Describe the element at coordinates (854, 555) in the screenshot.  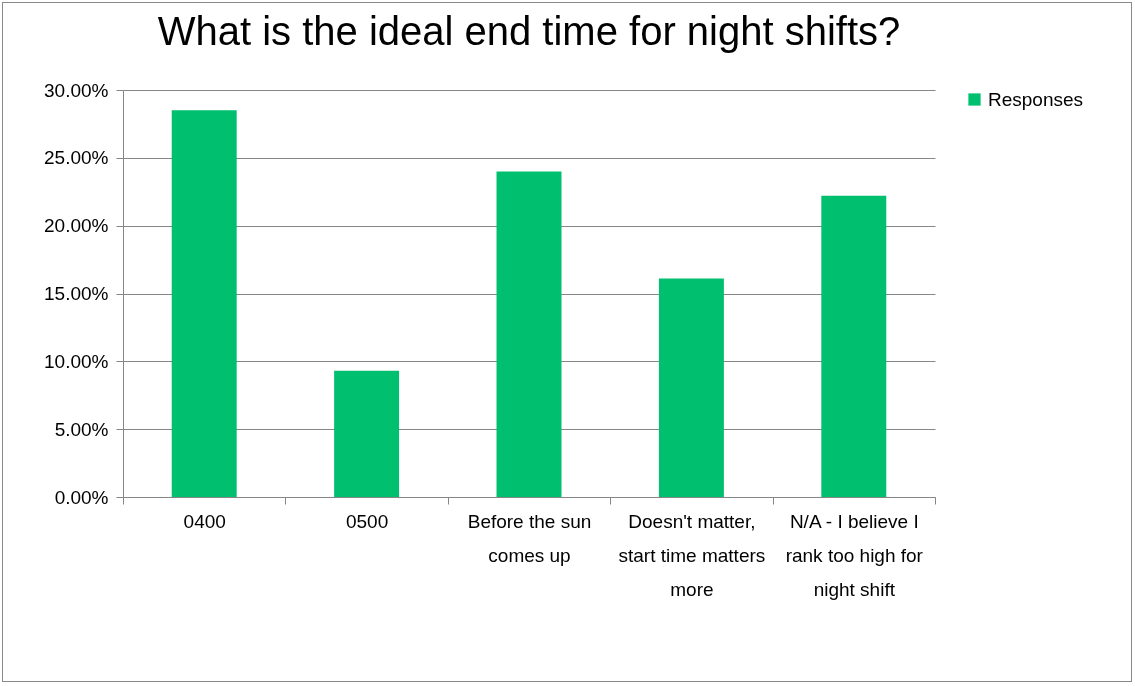
I see `x-tick-label: N/A - I believe I rank too high for night shift` at that location.